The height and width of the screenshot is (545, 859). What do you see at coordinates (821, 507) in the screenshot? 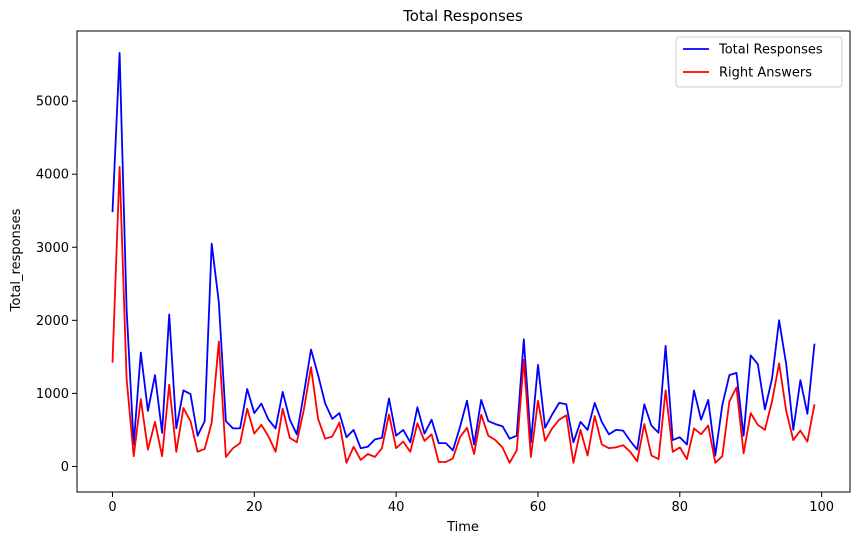
I see `x-tick-label: 100` at bounding box center [821, 507].